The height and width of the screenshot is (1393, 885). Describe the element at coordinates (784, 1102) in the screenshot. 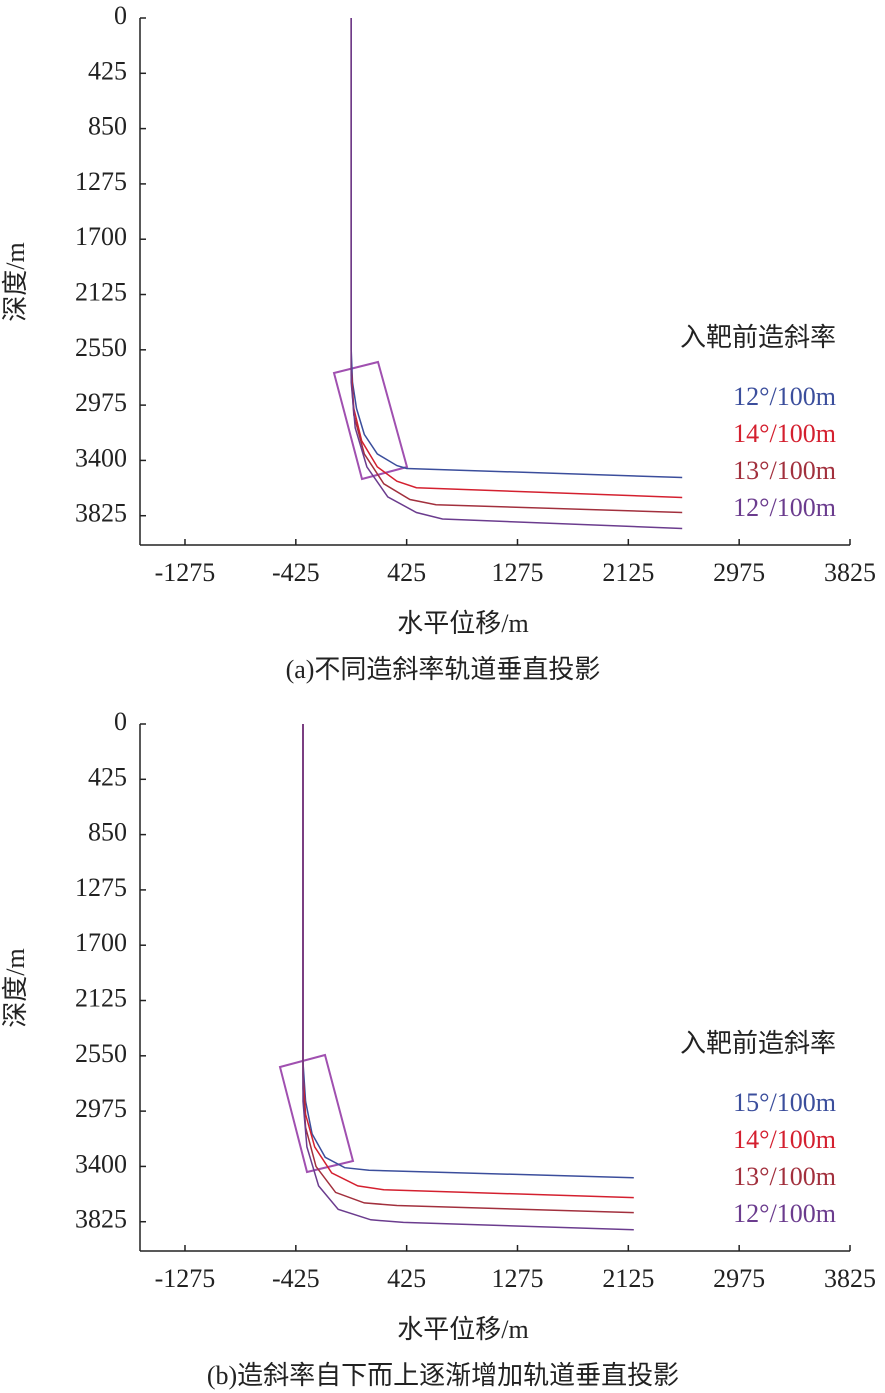

I see `legend-entry: 15°/100m` at that location.